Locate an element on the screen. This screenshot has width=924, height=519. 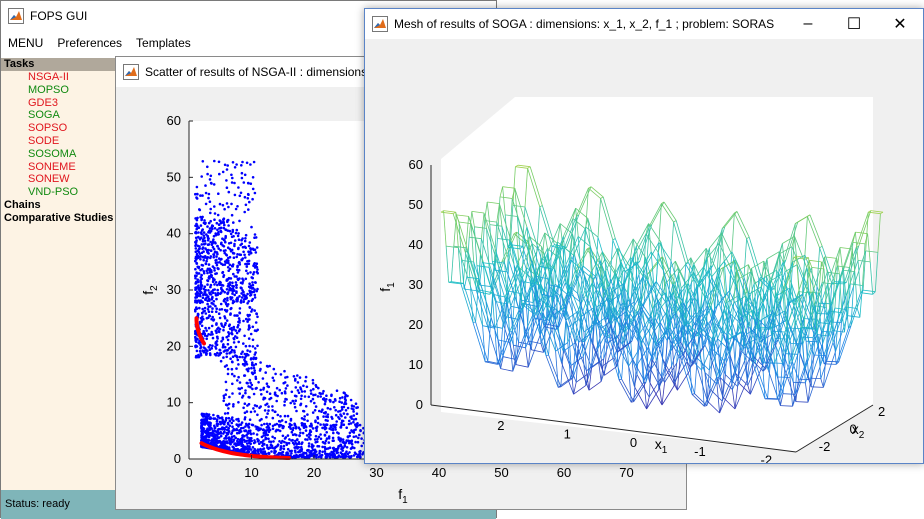
mesh-z-tick-label: 20 is located at coordinates (416, 324).